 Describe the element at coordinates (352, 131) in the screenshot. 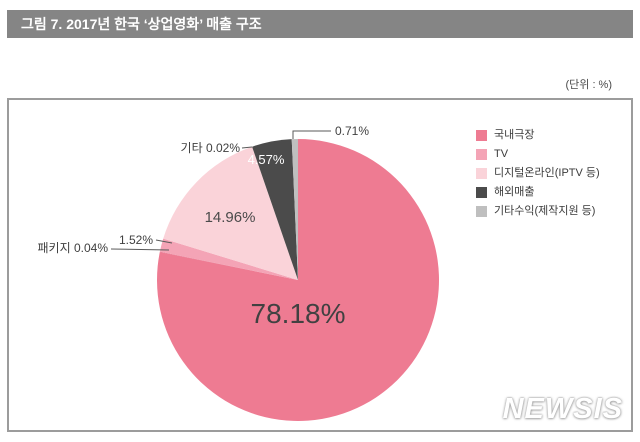

I see `pie-label-other-income: 0.71%` at that location.